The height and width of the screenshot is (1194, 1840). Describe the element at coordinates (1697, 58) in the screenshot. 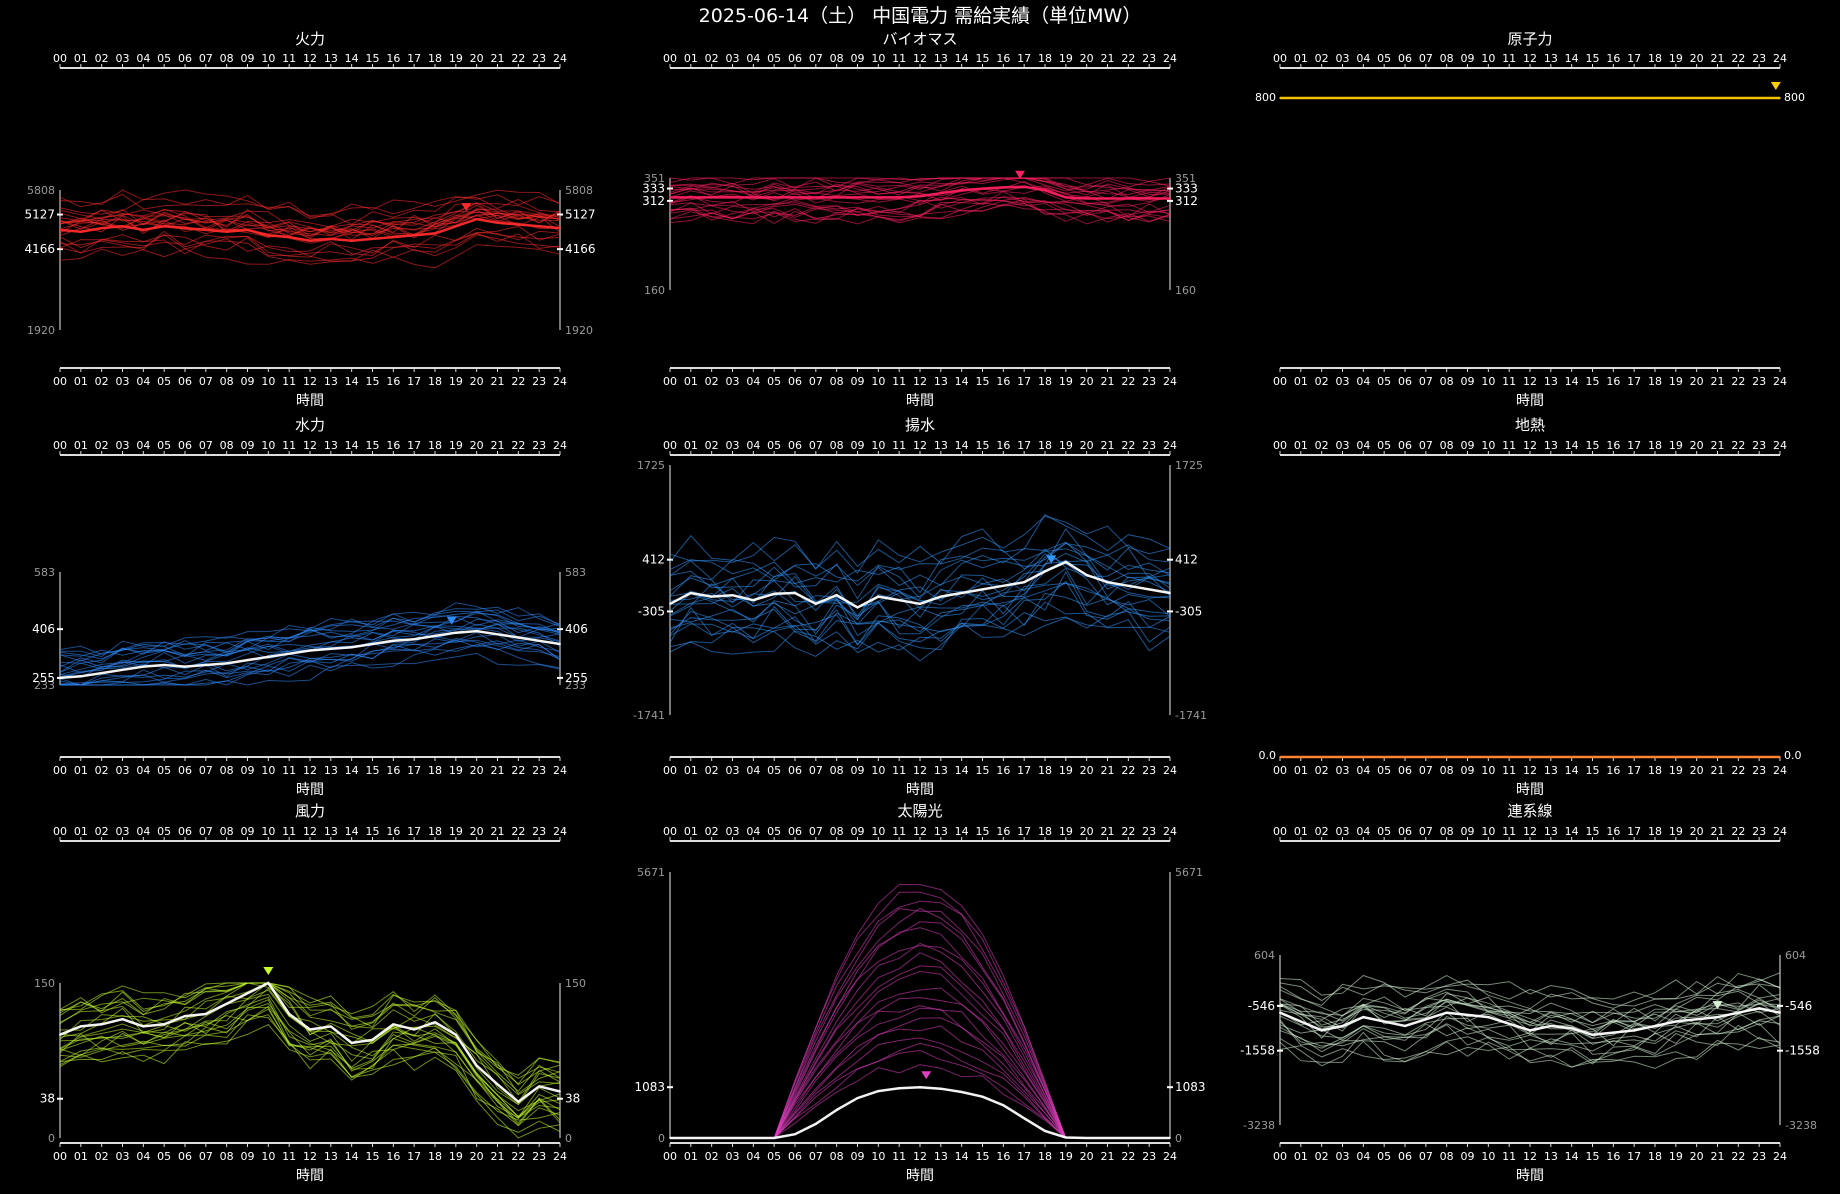

I see `hour-tick-label: 20` at that location.